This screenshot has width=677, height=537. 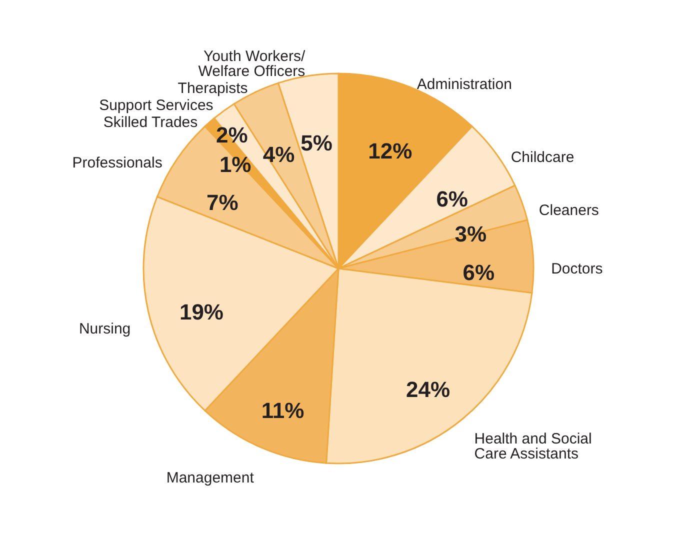 I want to click on data-label: 11%, so click(x=282, y=410).